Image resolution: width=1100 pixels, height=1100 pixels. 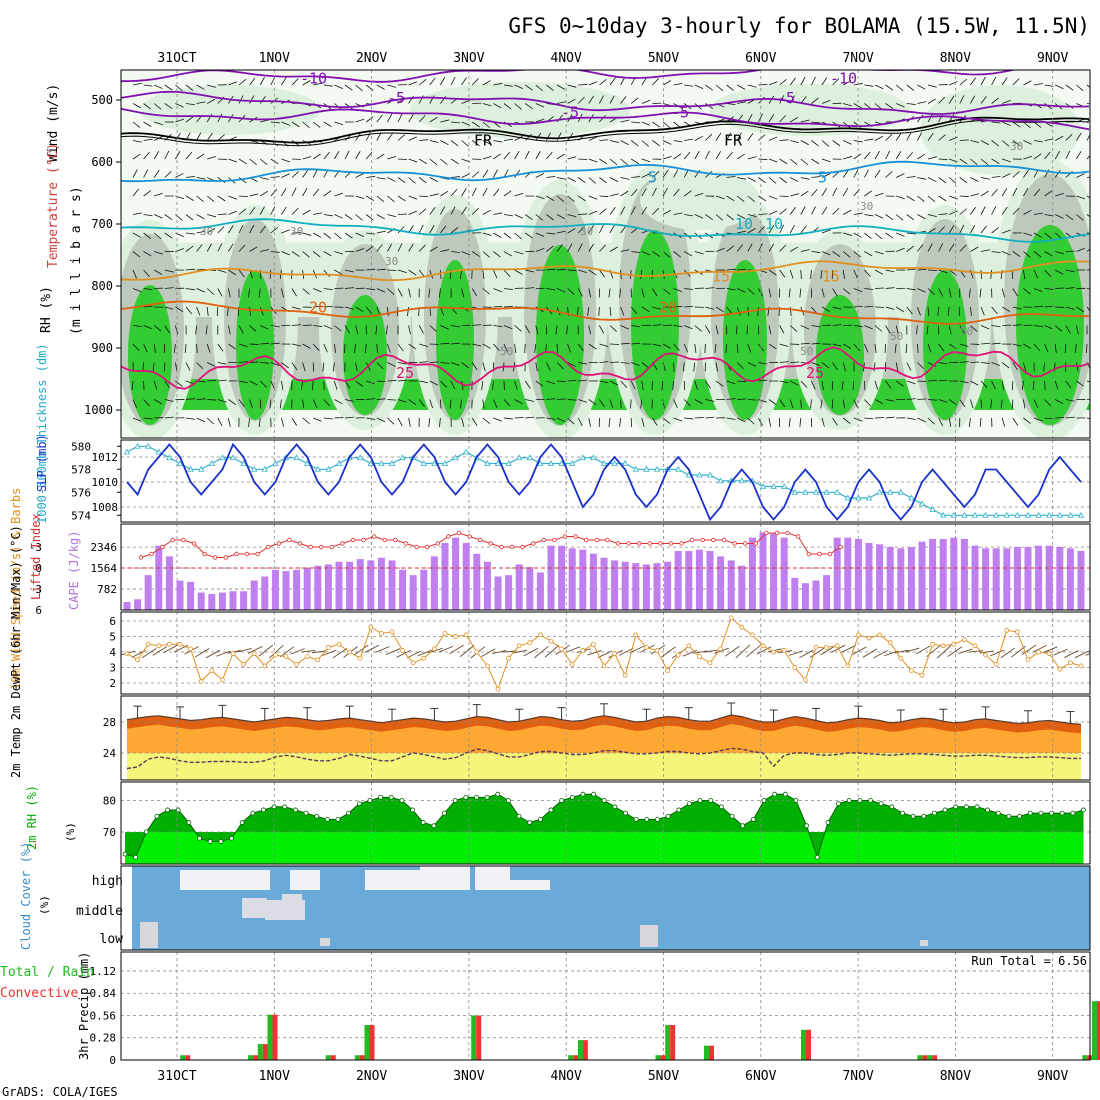 What do you see at coordinates (604, 826) in the screenshot?
I see `rh-area-dark` at bounding box center [604, 826].